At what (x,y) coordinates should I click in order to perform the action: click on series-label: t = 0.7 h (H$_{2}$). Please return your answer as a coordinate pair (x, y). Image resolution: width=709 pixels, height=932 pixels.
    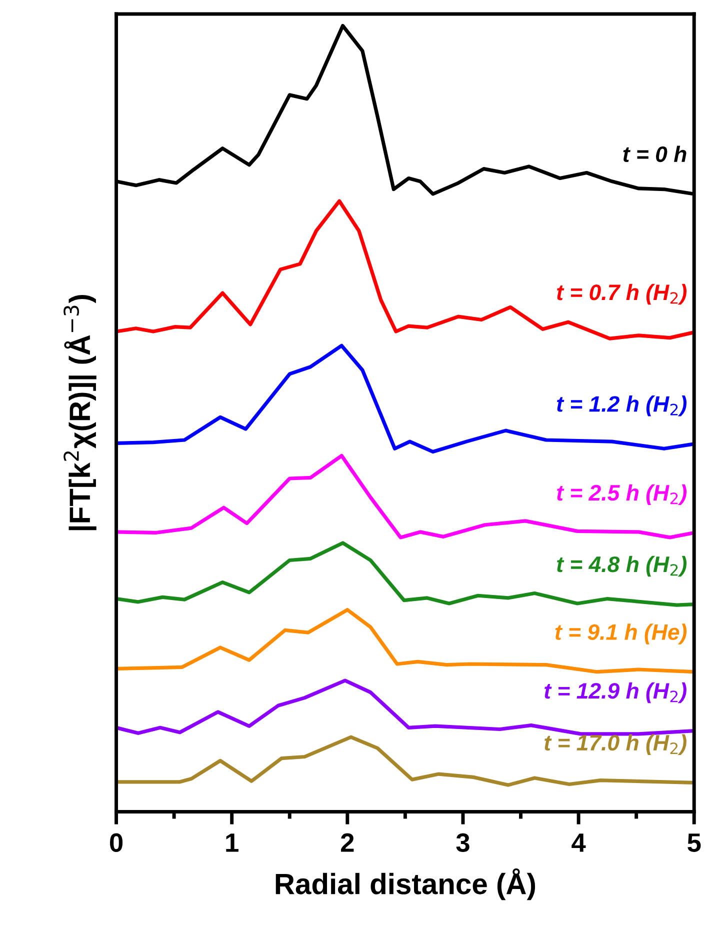
    Looking at the image, I should click on (622, 294).